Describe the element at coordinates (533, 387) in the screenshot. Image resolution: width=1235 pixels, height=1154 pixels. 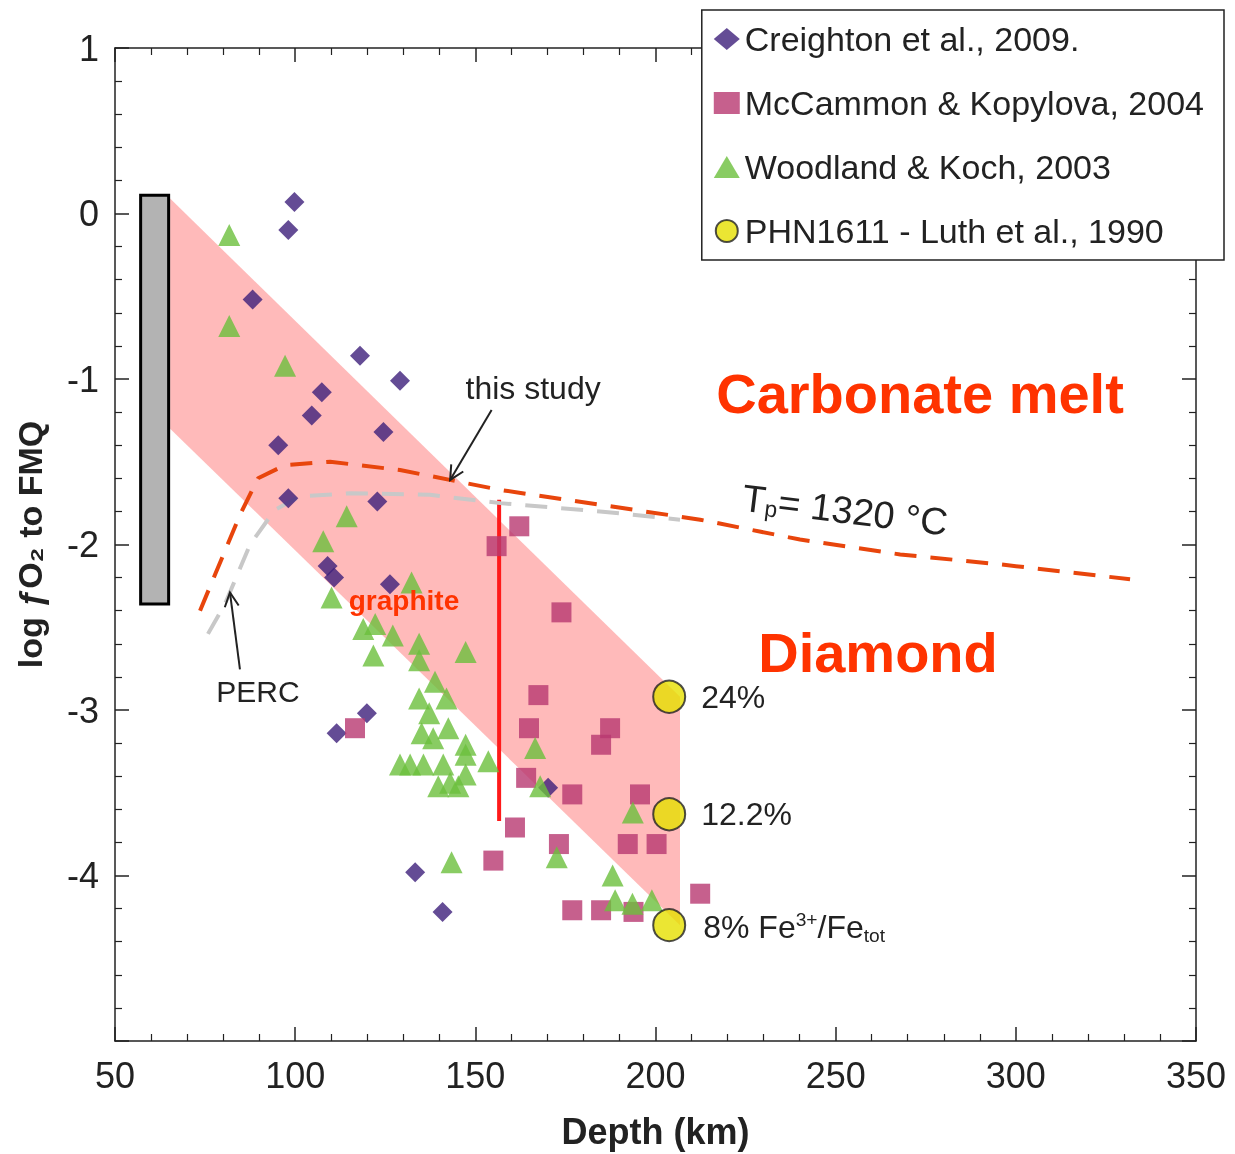
I see `annotation: this study` at that location.